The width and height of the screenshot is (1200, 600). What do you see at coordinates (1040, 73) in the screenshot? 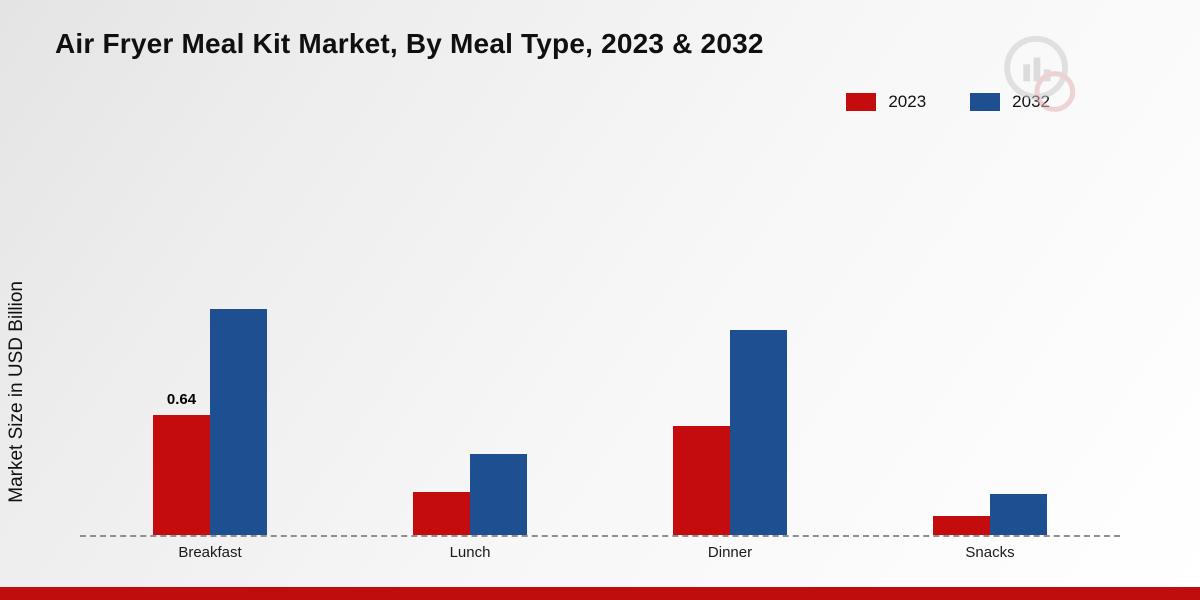
I see `brand-logo-icon` at bounding box center [1040, 73].